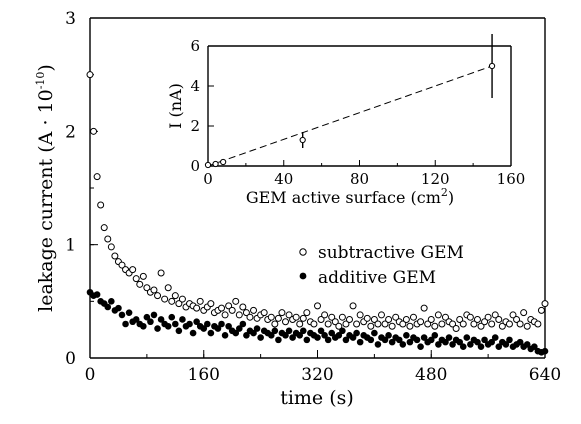  I want to click on inset-y-tick-label: 0, so click(195, 166).